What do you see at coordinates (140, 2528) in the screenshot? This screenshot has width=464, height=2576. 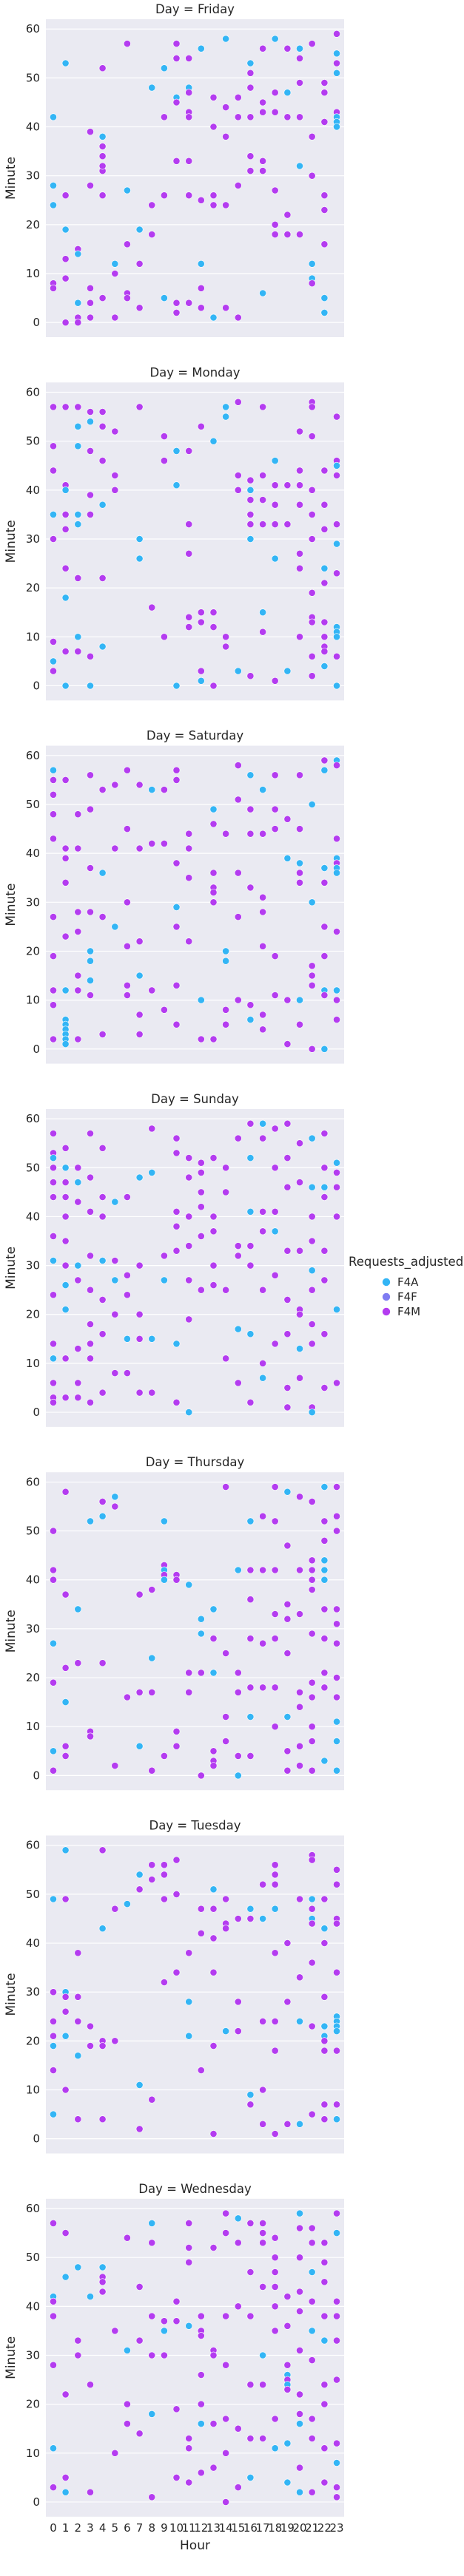 I see `x-tick-label: 7` at bounding box center [140, 2528].